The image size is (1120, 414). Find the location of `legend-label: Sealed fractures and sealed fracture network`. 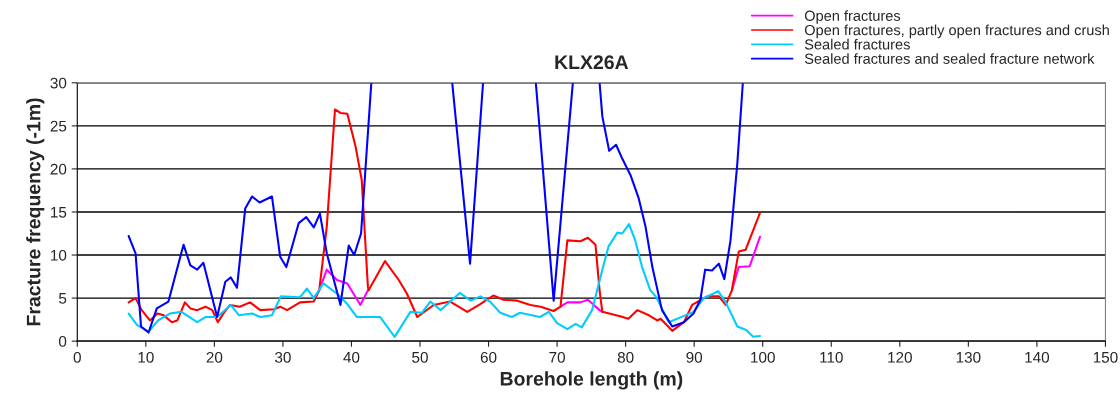

legend-label: Sealed fractures and sealed fracture network is located at coordinates (949, 58).